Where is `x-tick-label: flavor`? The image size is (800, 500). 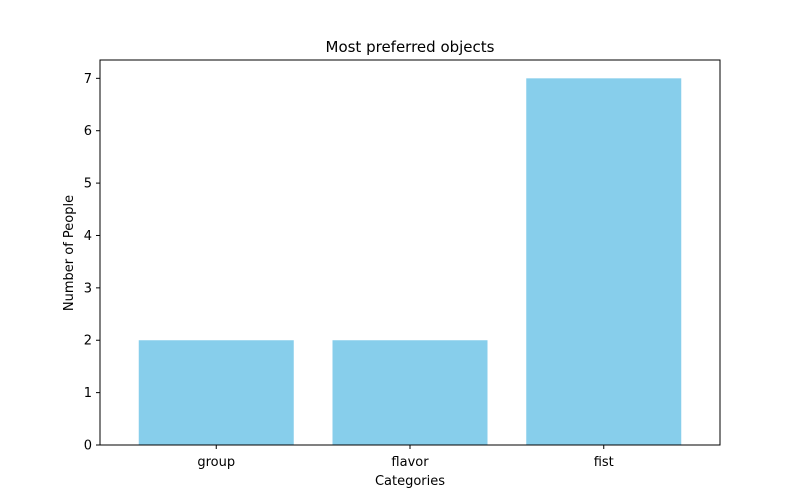
x-tick-label: flavor is located at coordinates (410, 462).